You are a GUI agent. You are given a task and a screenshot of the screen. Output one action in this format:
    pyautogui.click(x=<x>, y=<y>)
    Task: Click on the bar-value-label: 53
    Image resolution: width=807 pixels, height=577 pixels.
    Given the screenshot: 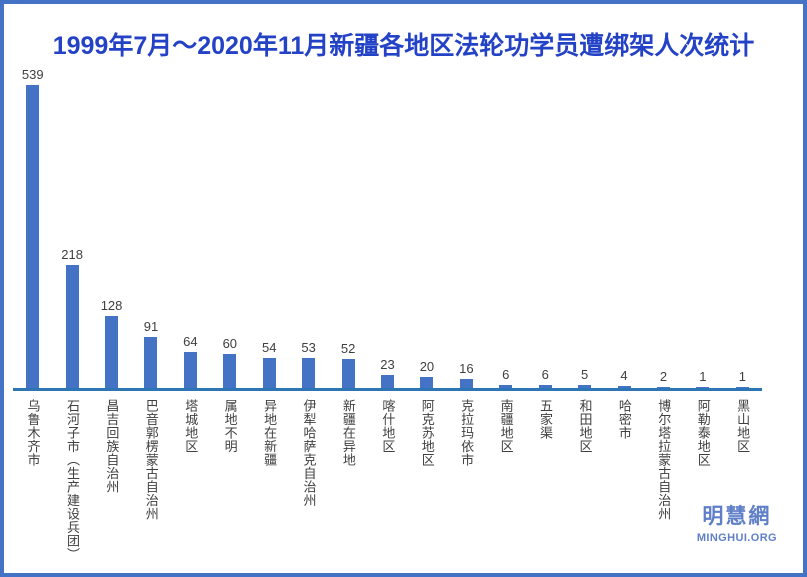 What is the action you would take?
    pyautogui.click(x=308, y=347)
    